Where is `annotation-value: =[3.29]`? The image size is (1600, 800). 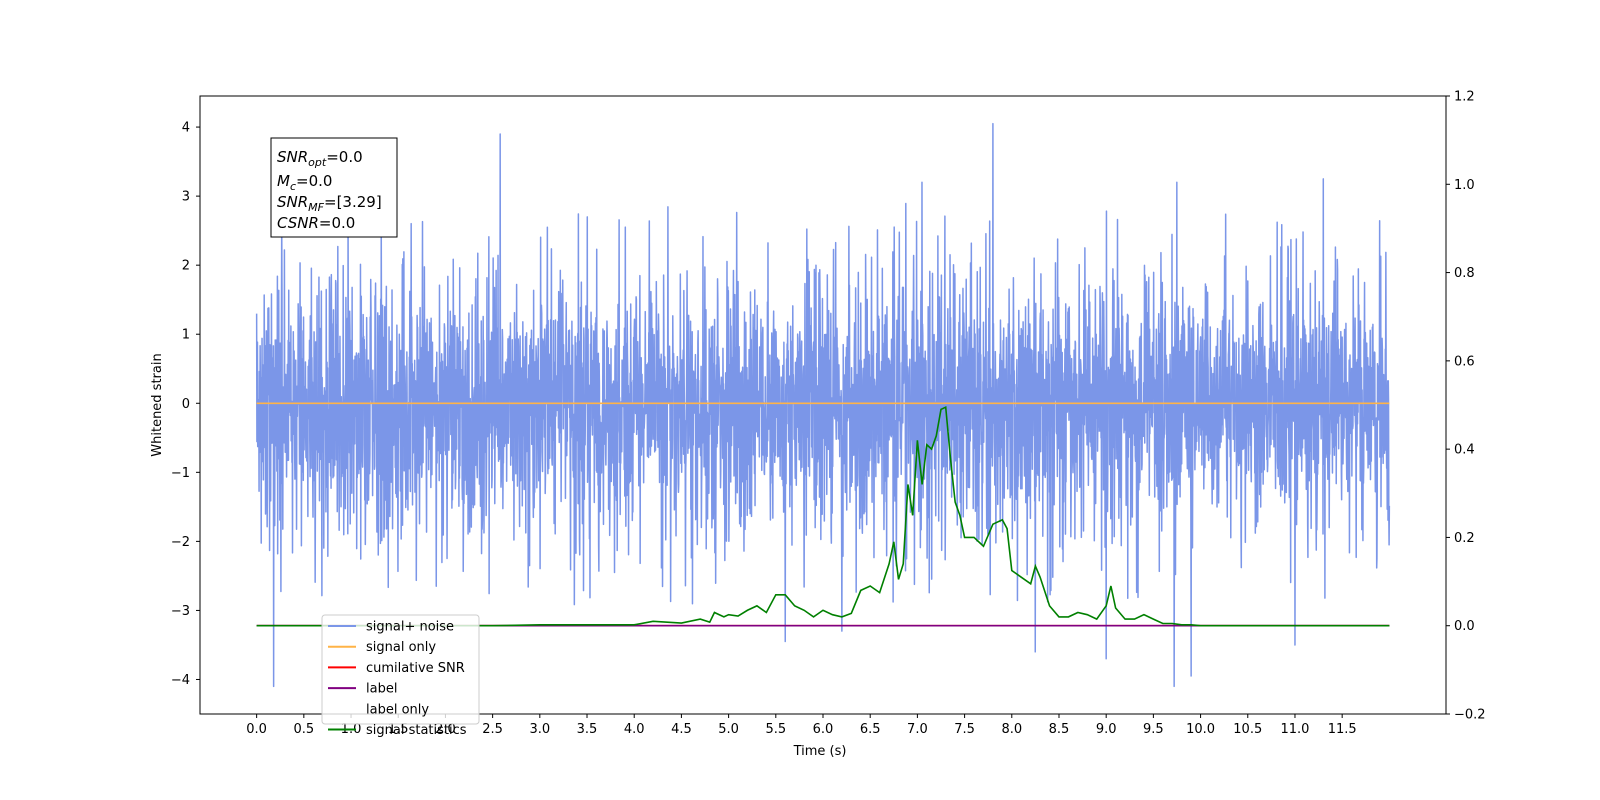 annotation-value: =[3.29] is located at coordinates (353, 202).